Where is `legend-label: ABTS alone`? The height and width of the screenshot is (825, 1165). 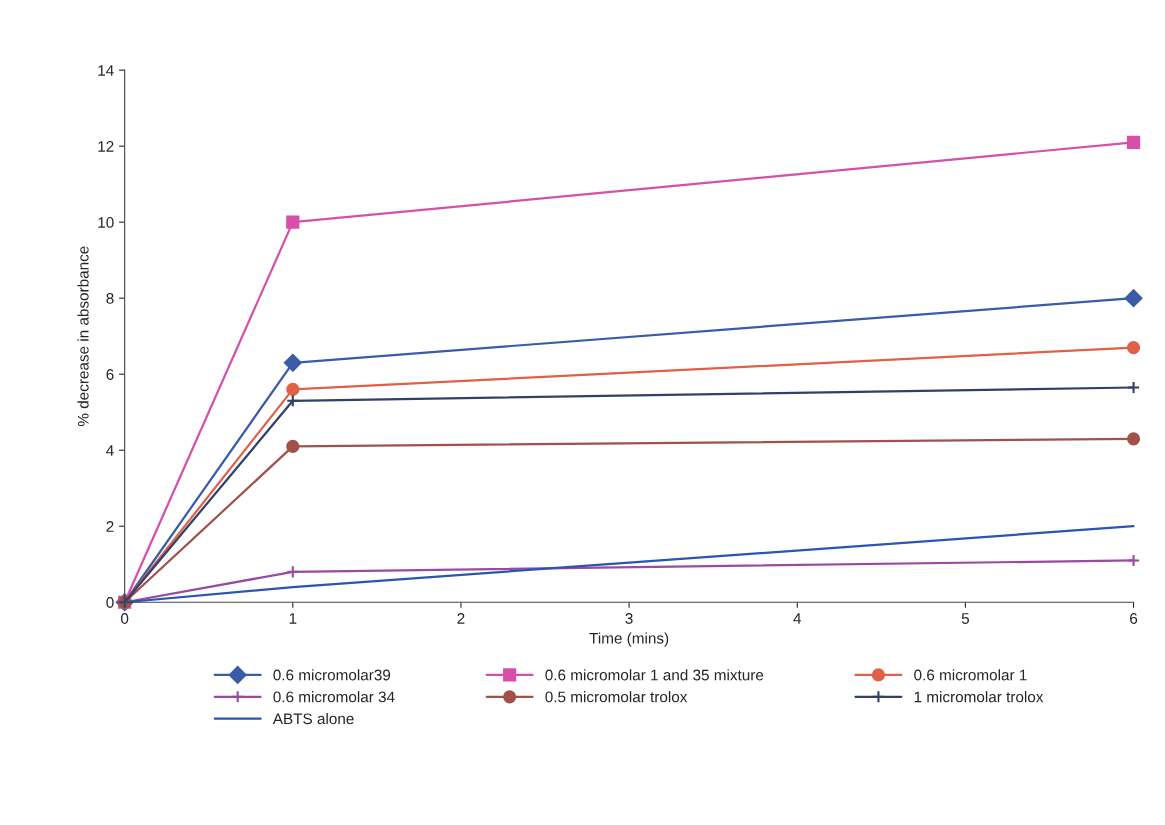 legend-label: ABTS alone is located at coordinates (313, 718).